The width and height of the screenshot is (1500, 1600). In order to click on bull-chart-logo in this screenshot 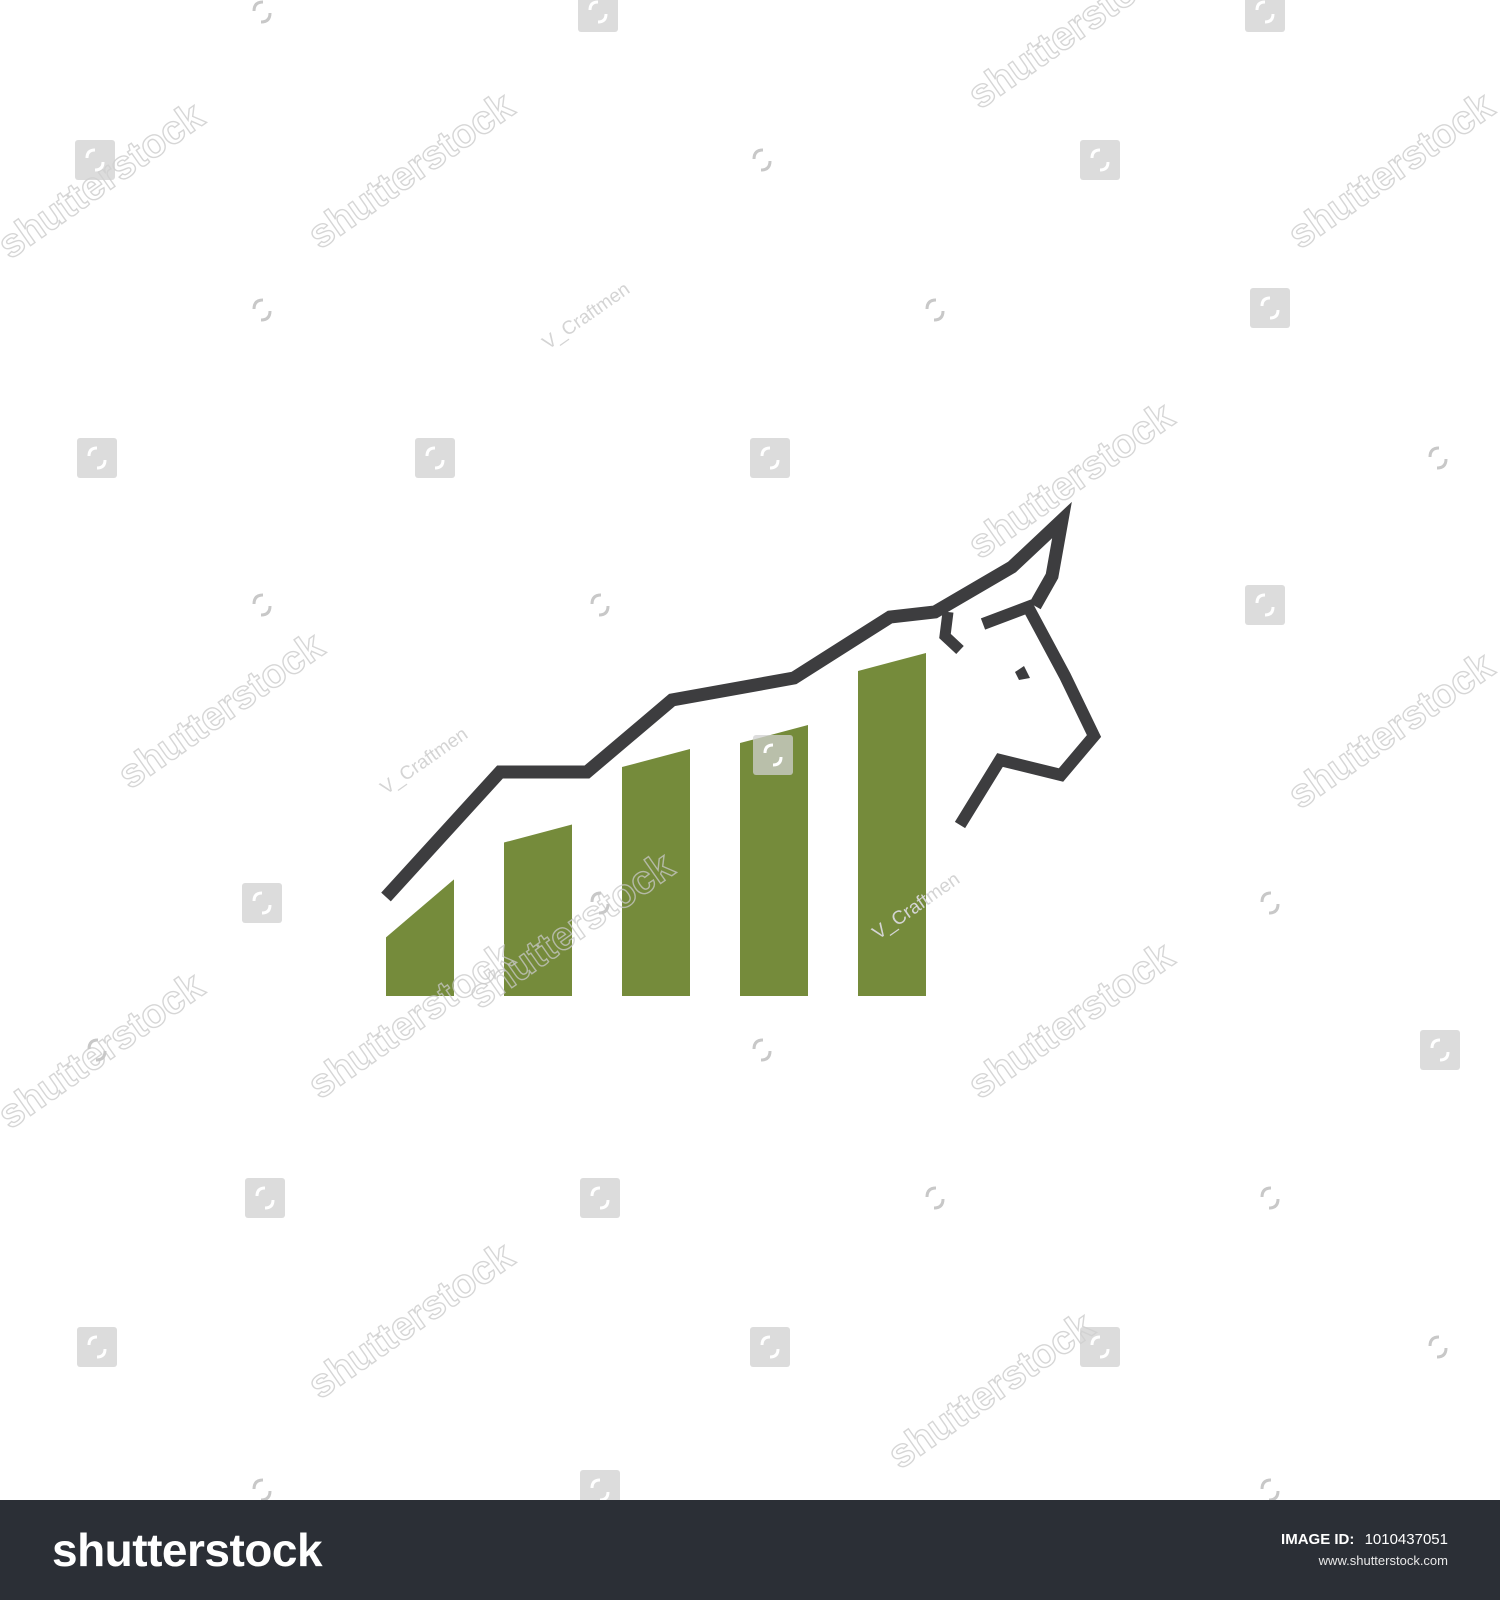, I will do `click(741, 748)`.